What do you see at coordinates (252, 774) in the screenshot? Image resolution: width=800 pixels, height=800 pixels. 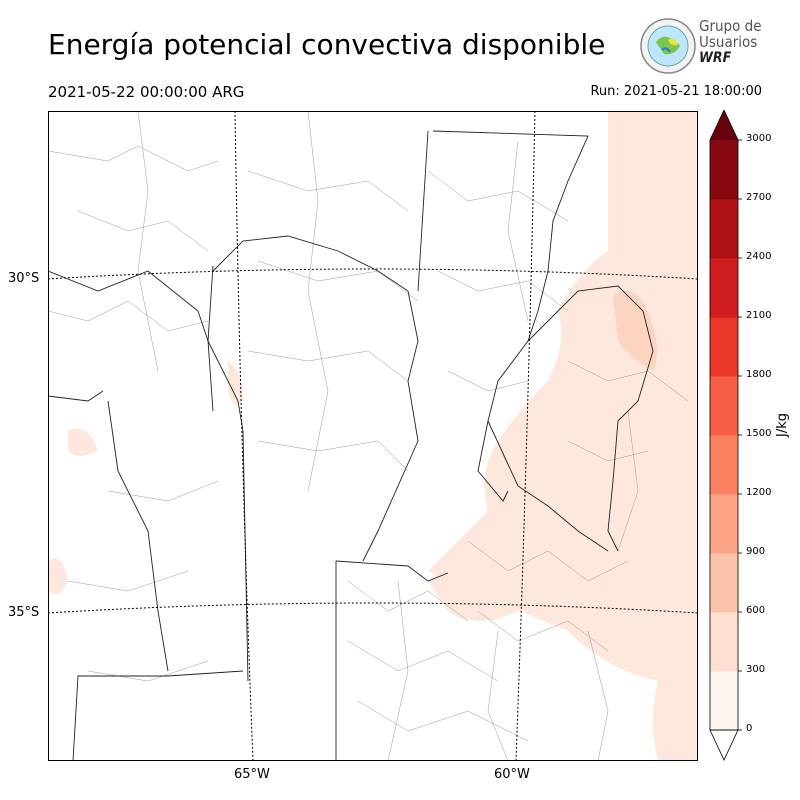 I see `lon-label-65w: 65°W` at bounding box center [252, 774].